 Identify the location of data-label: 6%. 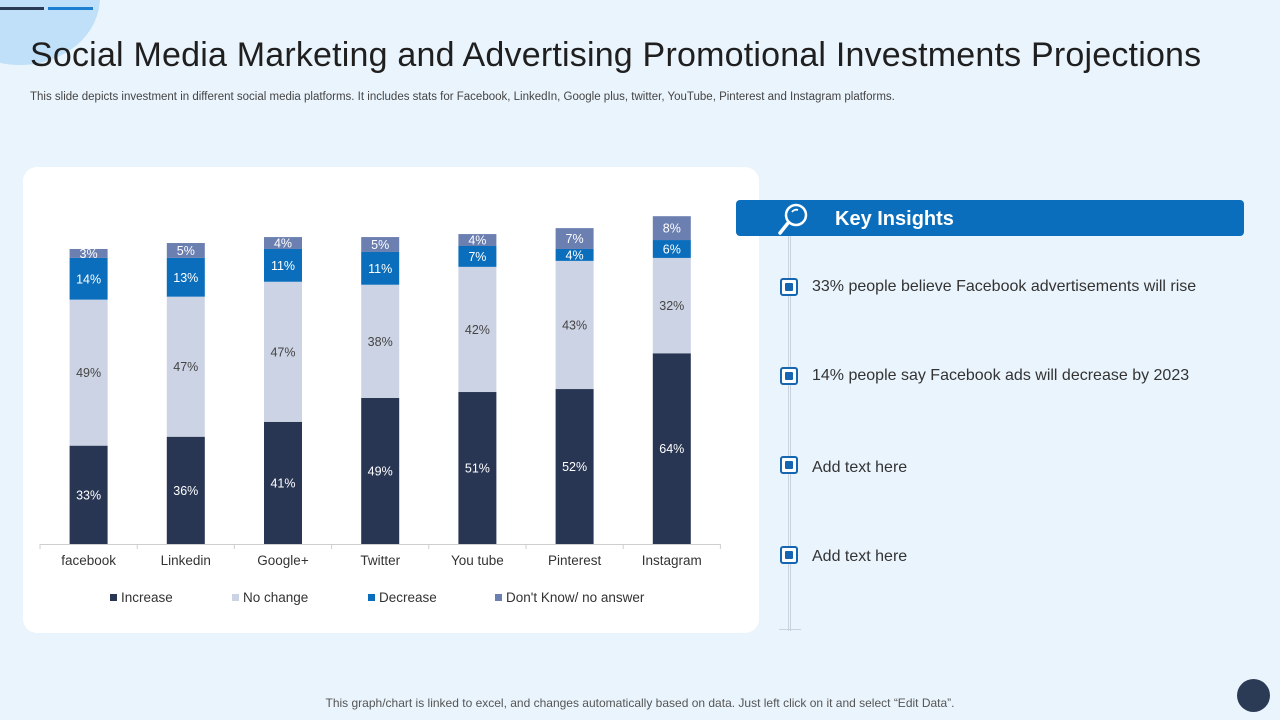
(672, 249).